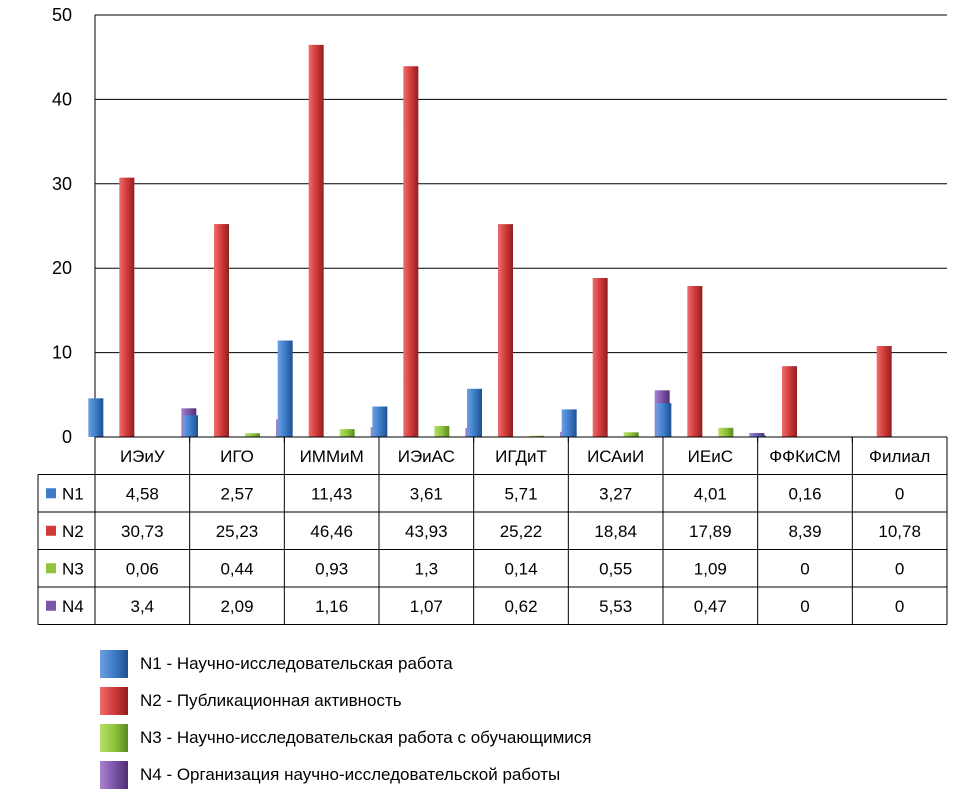  Describe the element at coordinates (142, 456) in the screenshot. I see `category-label: ИЭиУ` at that location.